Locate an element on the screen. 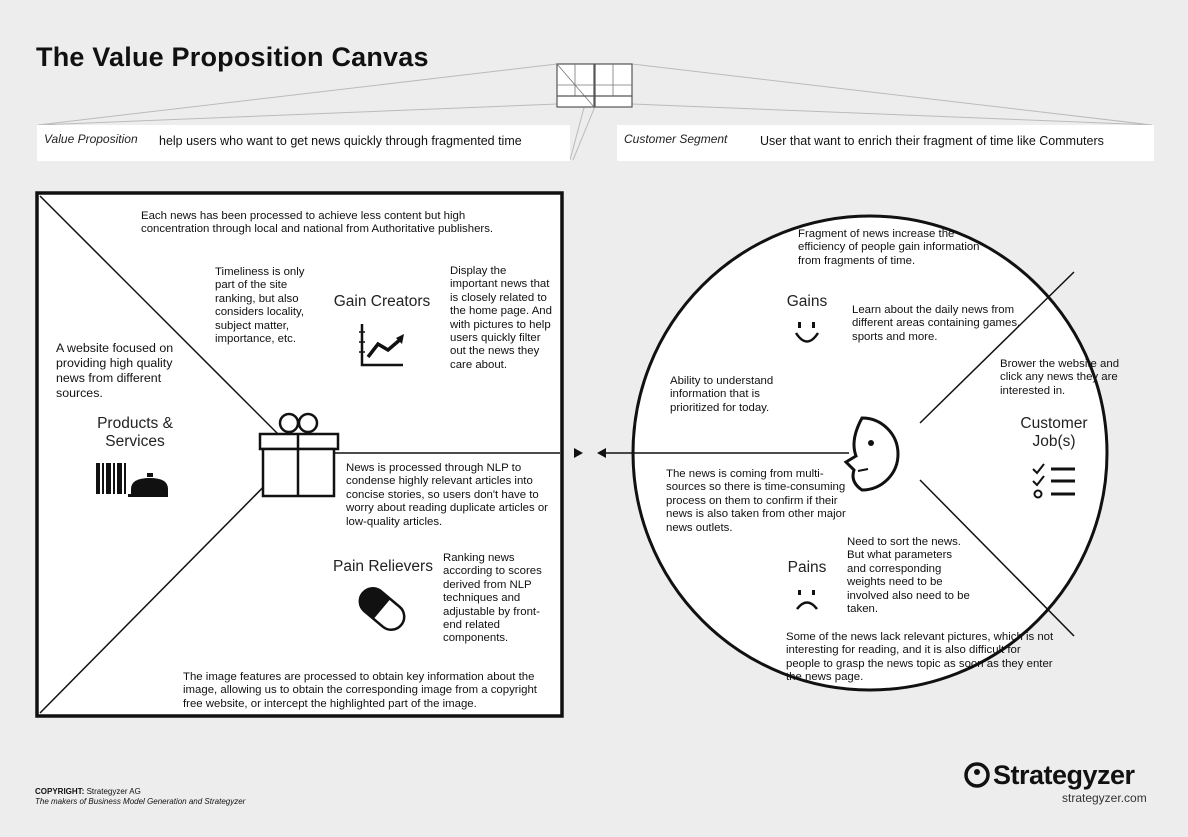  smile-icon is located at coordinates (807, 332).